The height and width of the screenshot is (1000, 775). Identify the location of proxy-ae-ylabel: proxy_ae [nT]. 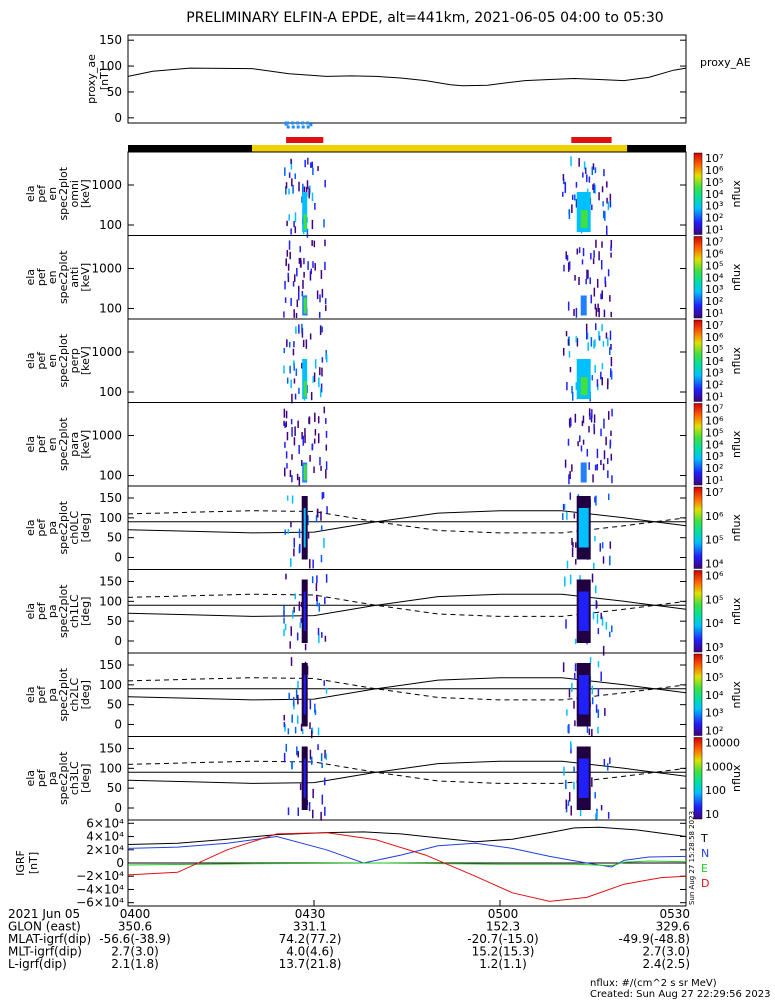
(98, 79).